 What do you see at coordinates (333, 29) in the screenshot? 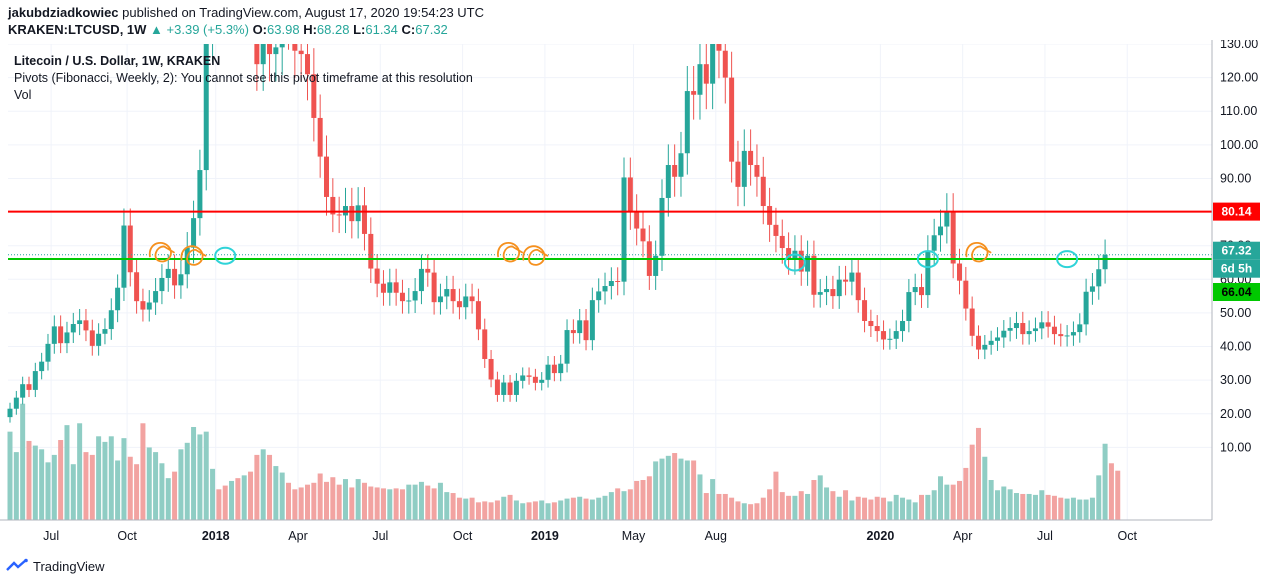
I see `high-value: 68.28` at bounding box center [333, 29].